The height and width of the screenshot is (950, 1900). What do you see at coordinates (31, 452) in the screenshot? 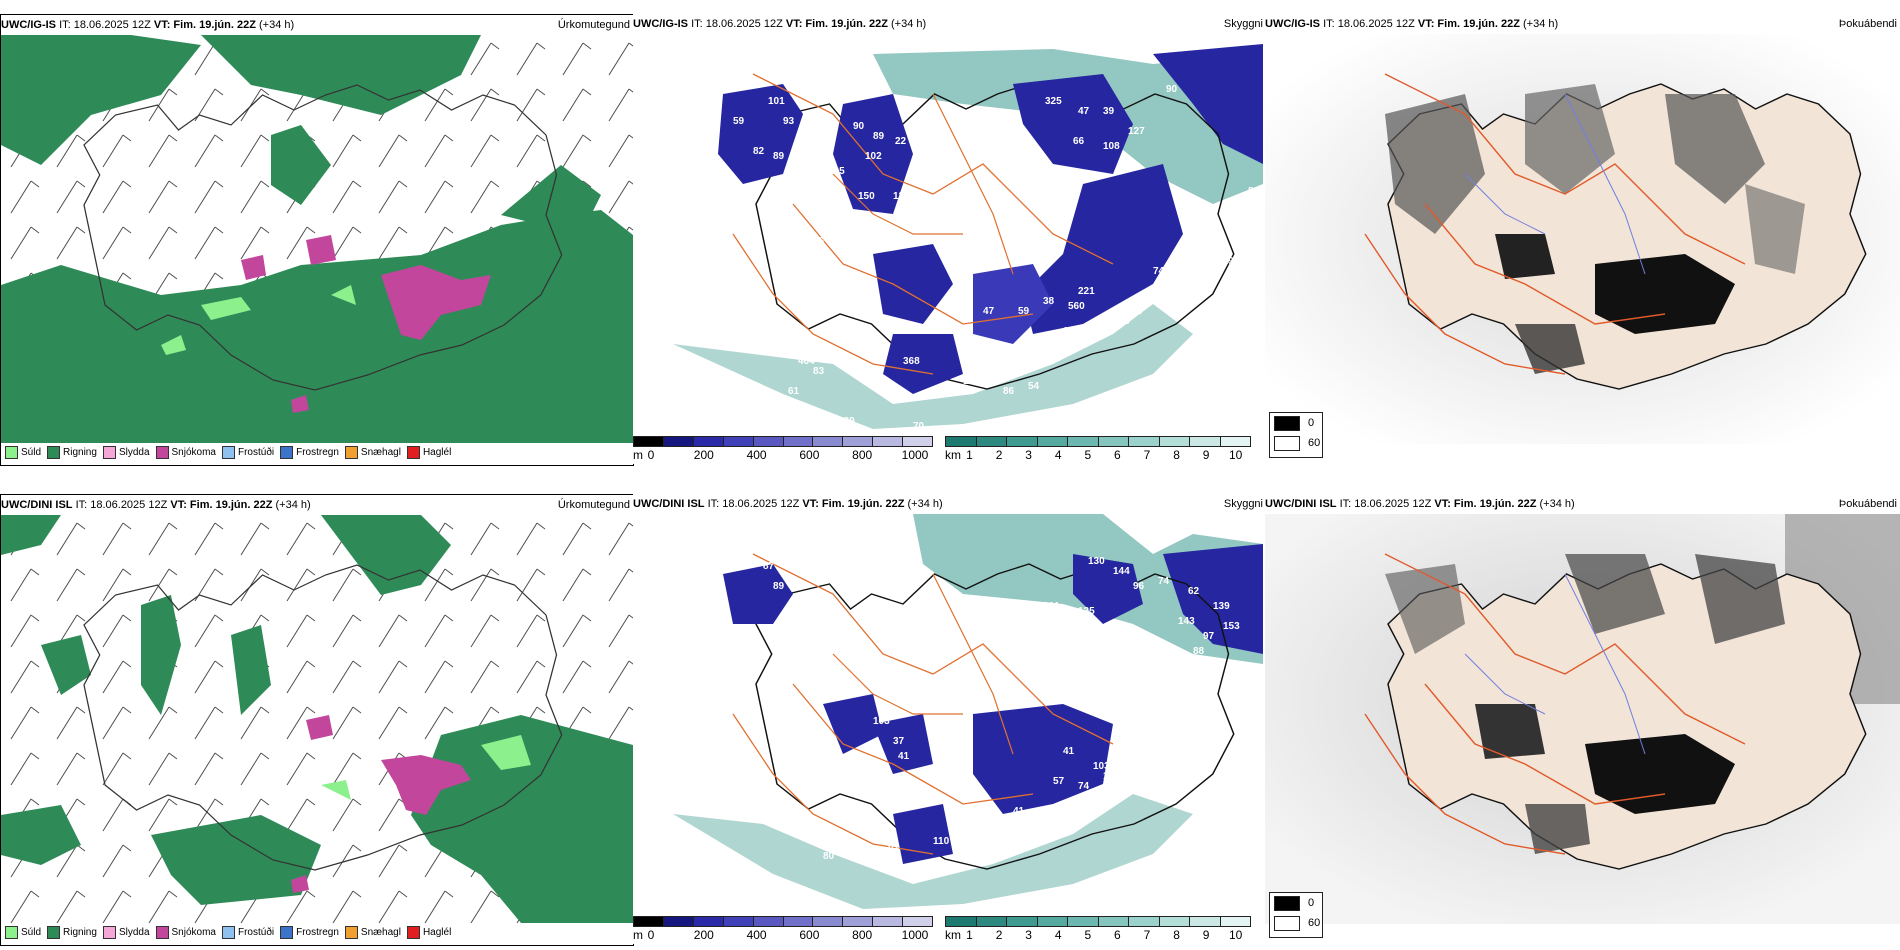
I see `legend-label: Súld` at bounding box center [31, 452].